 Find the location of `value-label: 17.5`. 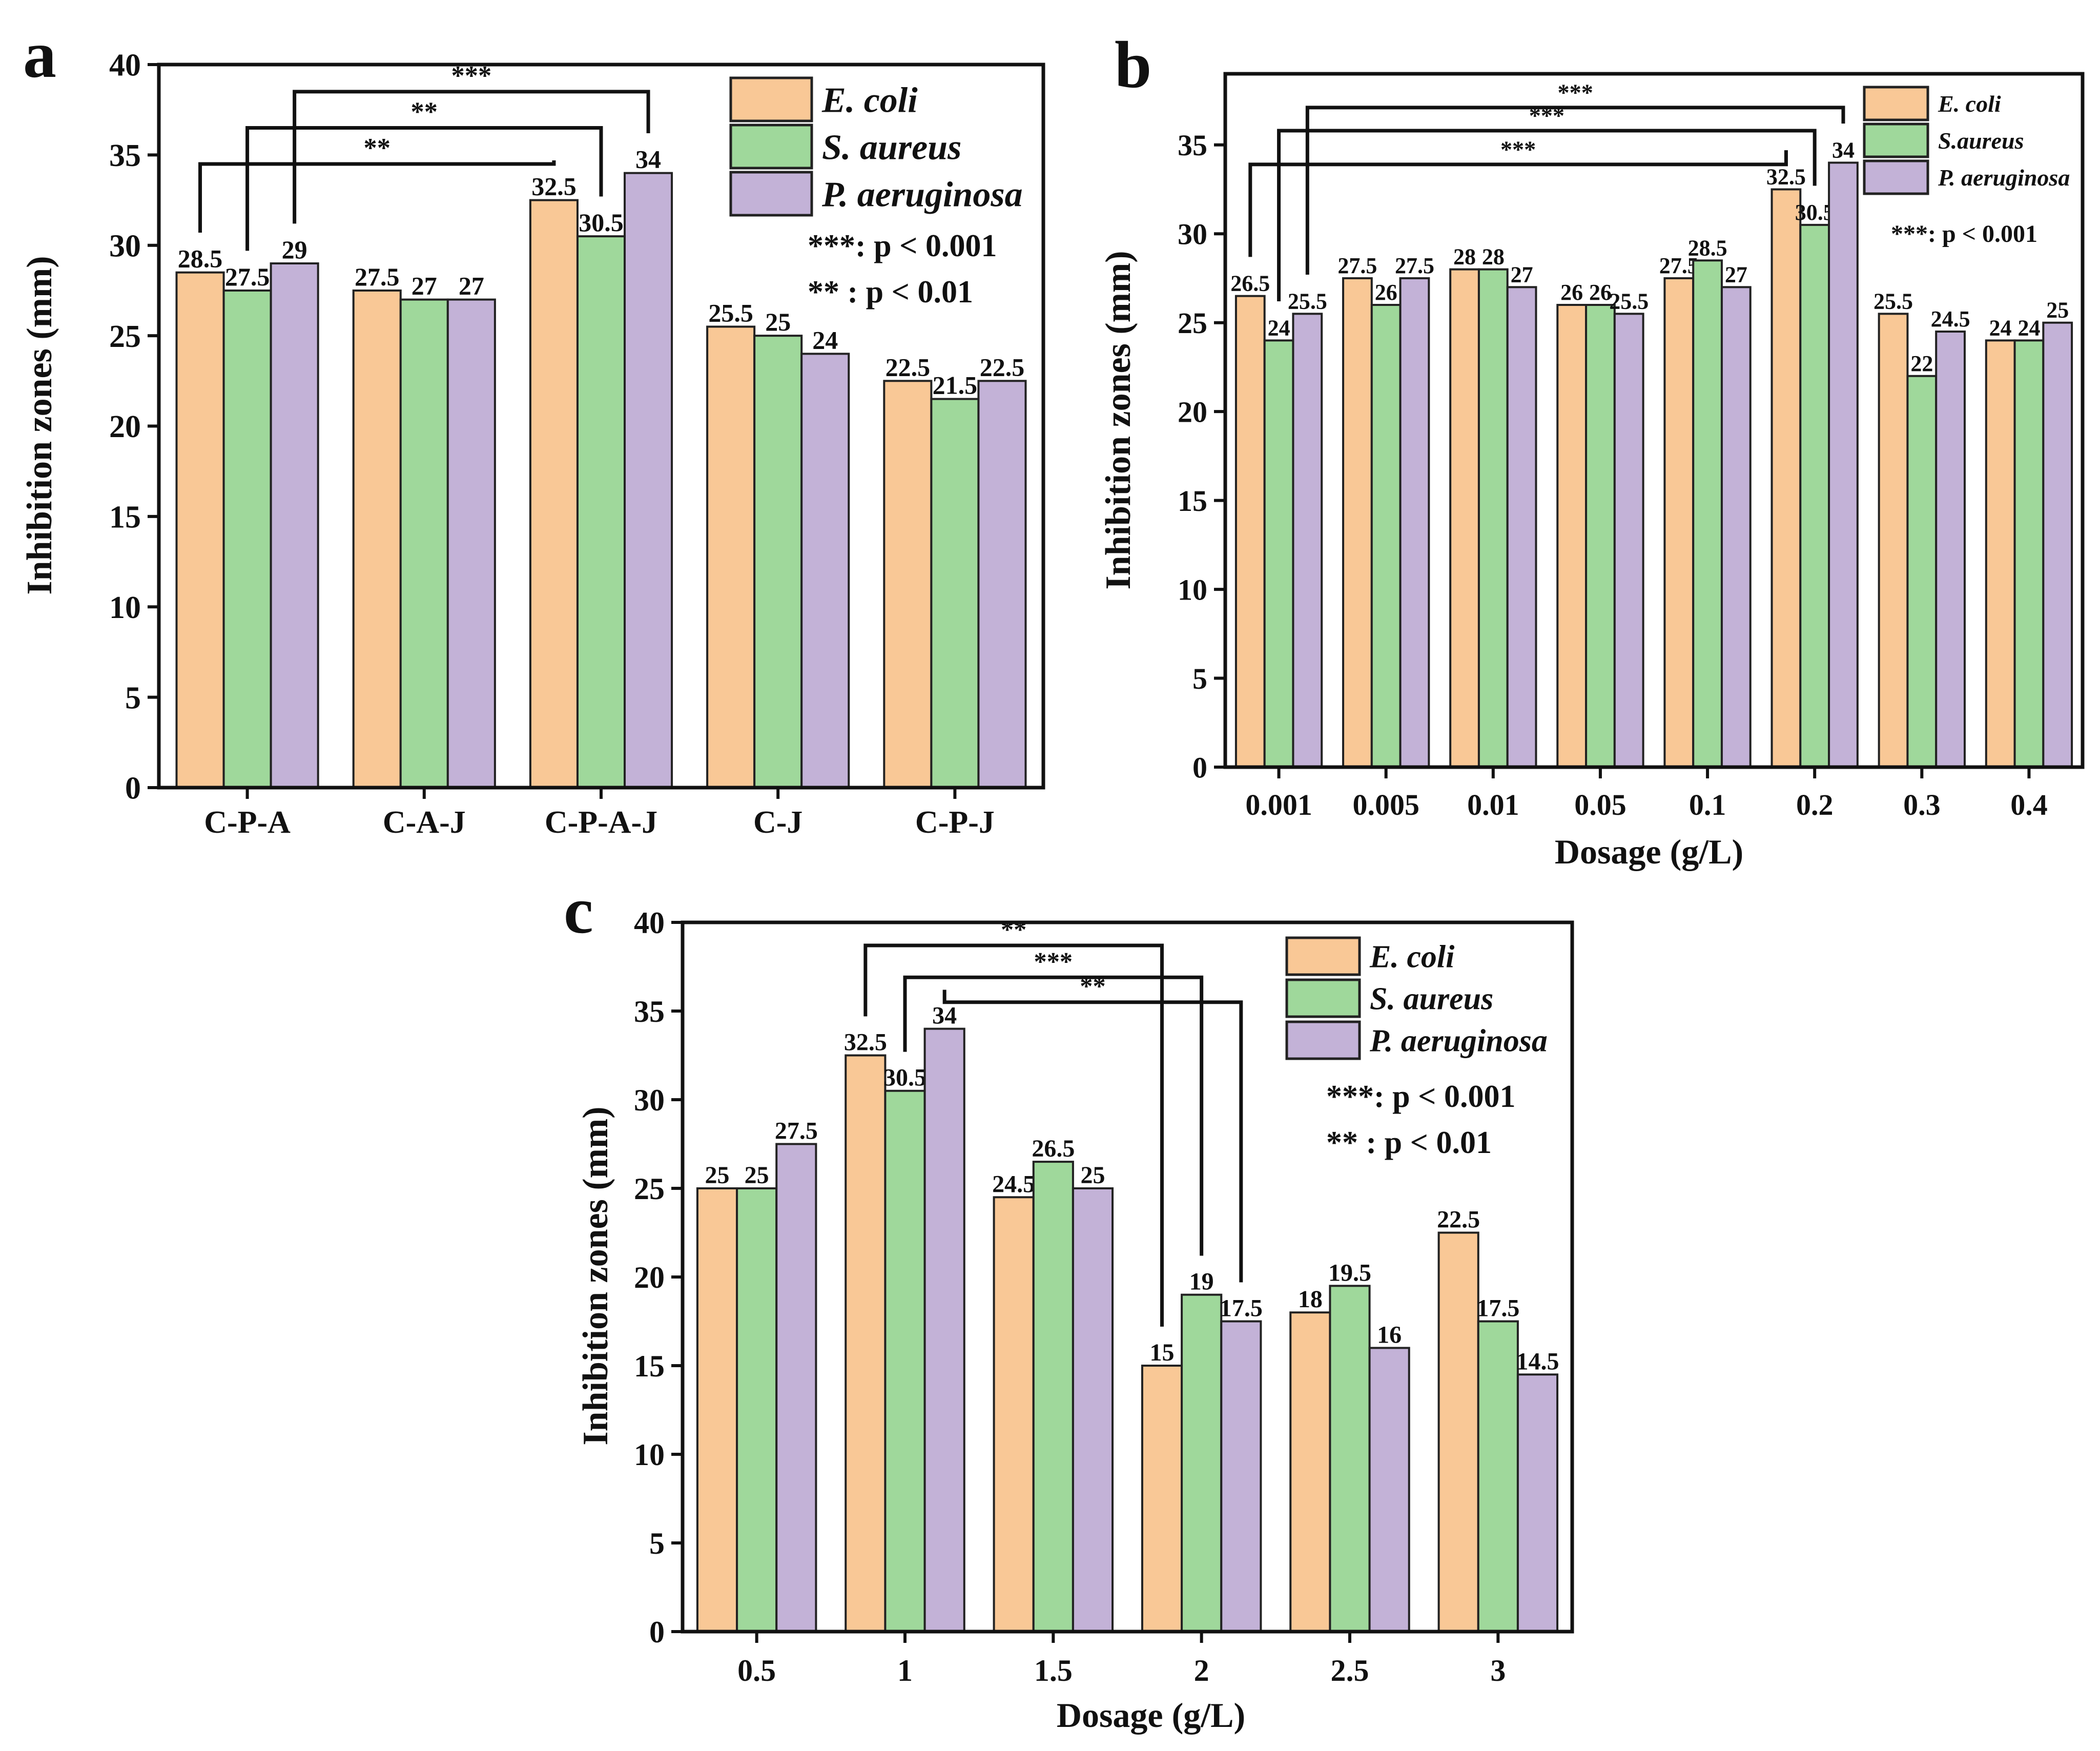

value-label: 17.5 is located at coordinates (1241, 1308).